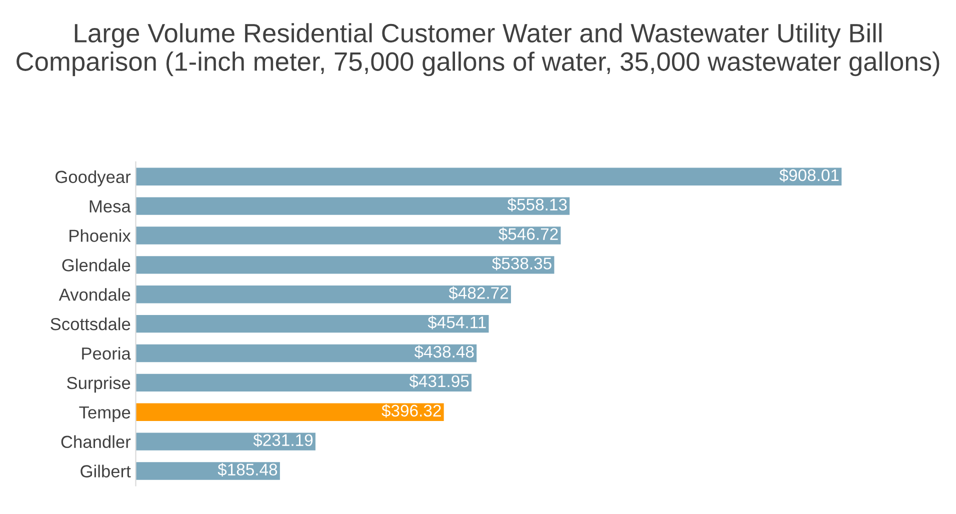 This screenshot has width=956, height=514. What do you see at coordinates (110, 206) in the screenshot?
I see `y-tick-label: Mesa` at bounding box center [110, 206].